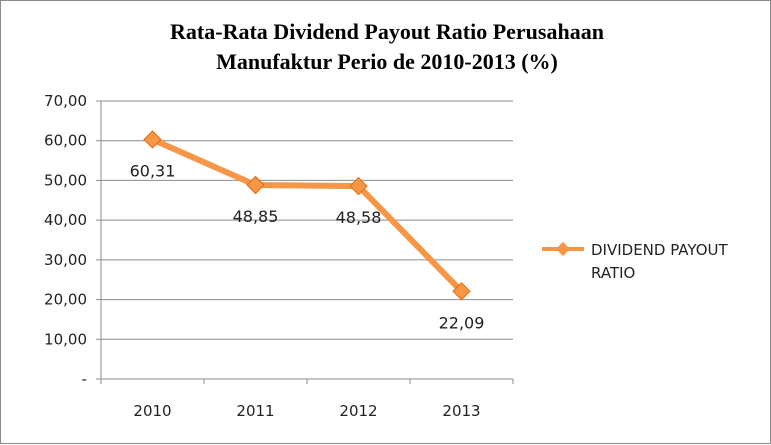 This screenshot has width=771, height=445. Describe the element at coordinates (65, 300) in the screenshot. I see `y-tick-label: 20,00` at that location.